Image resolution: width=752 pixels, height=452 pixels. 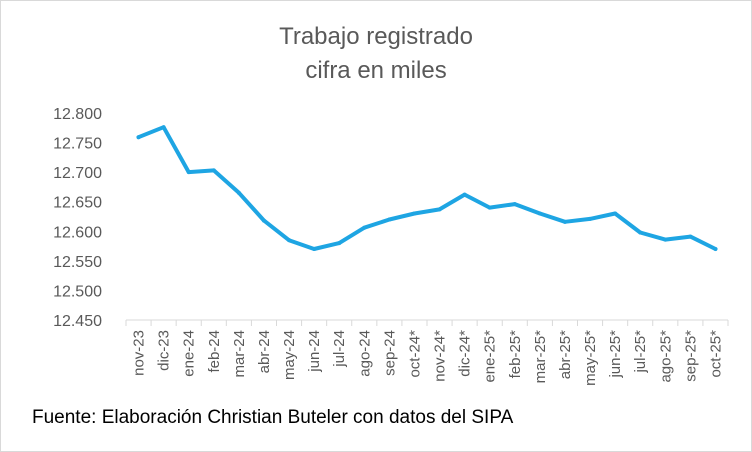 What do you see at coordinates (665, 356) in the screenshot?
I see `x-tick-label: ago-25*` at bounding box center [665, 356].